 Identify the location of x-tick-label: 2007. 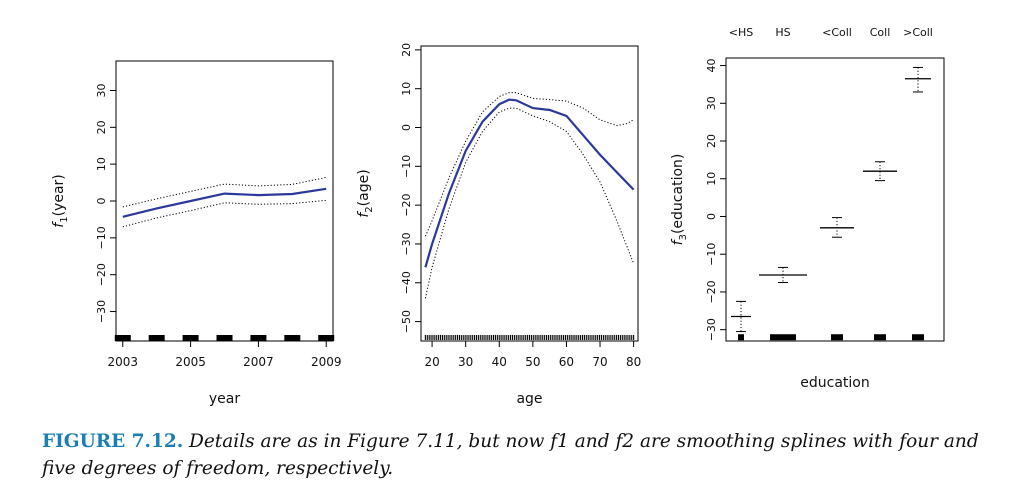
(258, 362).